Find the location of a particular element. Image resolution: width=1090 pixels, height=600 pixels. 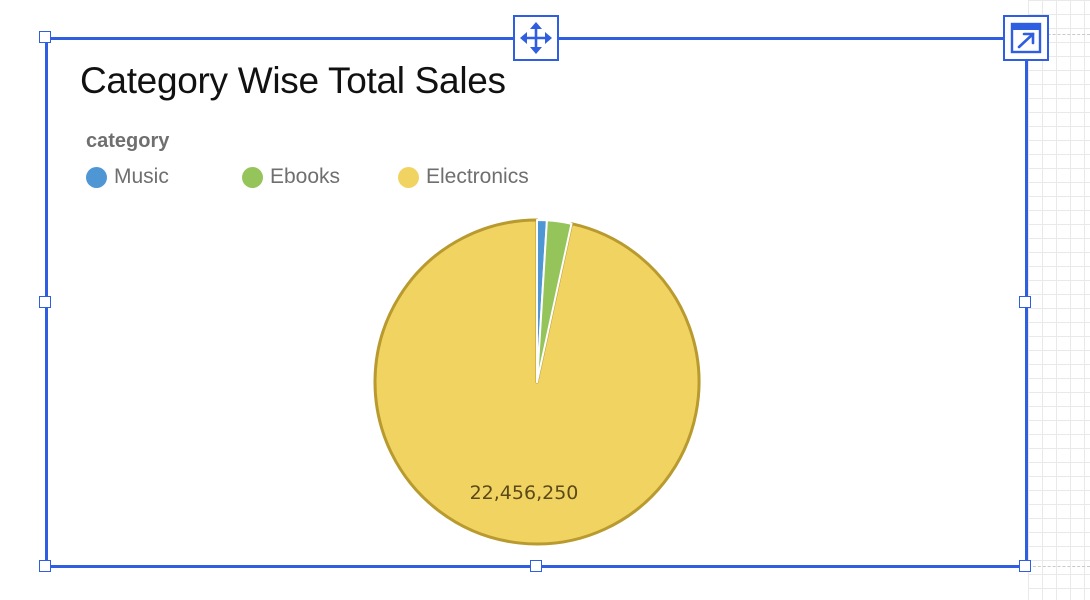

legend-item-electronics: Electronics is located at coordinates (463, 177).